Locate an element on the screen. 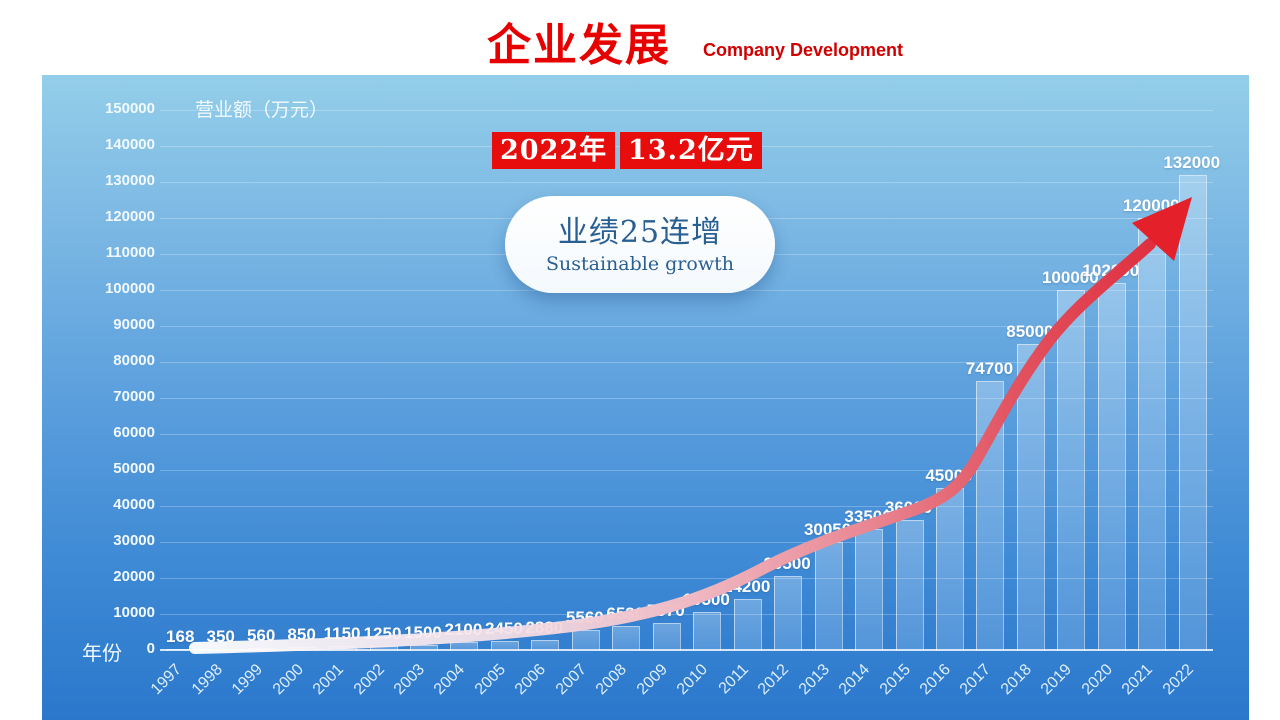 This screenshot has height=720, width=1280. y-tick-label: 150000 is located at coordinates (129, 108).